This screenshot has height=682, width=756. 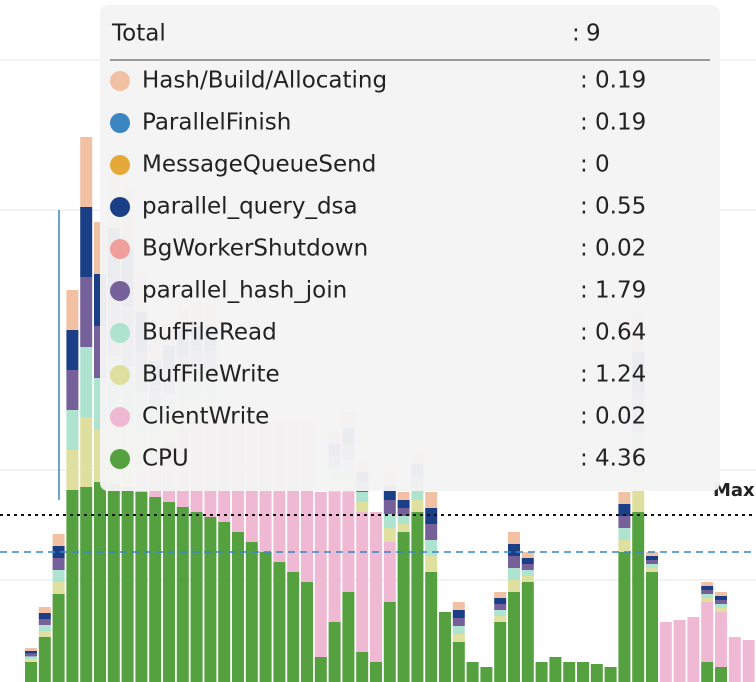 What do you see at coordinates (620, 207) in the screenshot?
I see `item-value: 0.55` at bounding box center [620, 207].